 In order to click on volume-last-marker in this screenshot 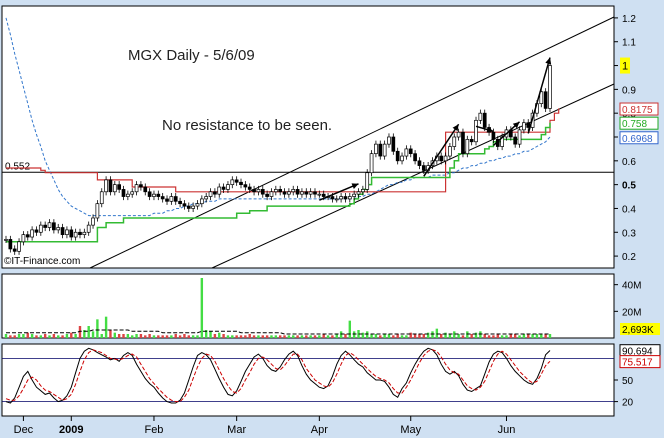, I will do `click(640, 329)`.